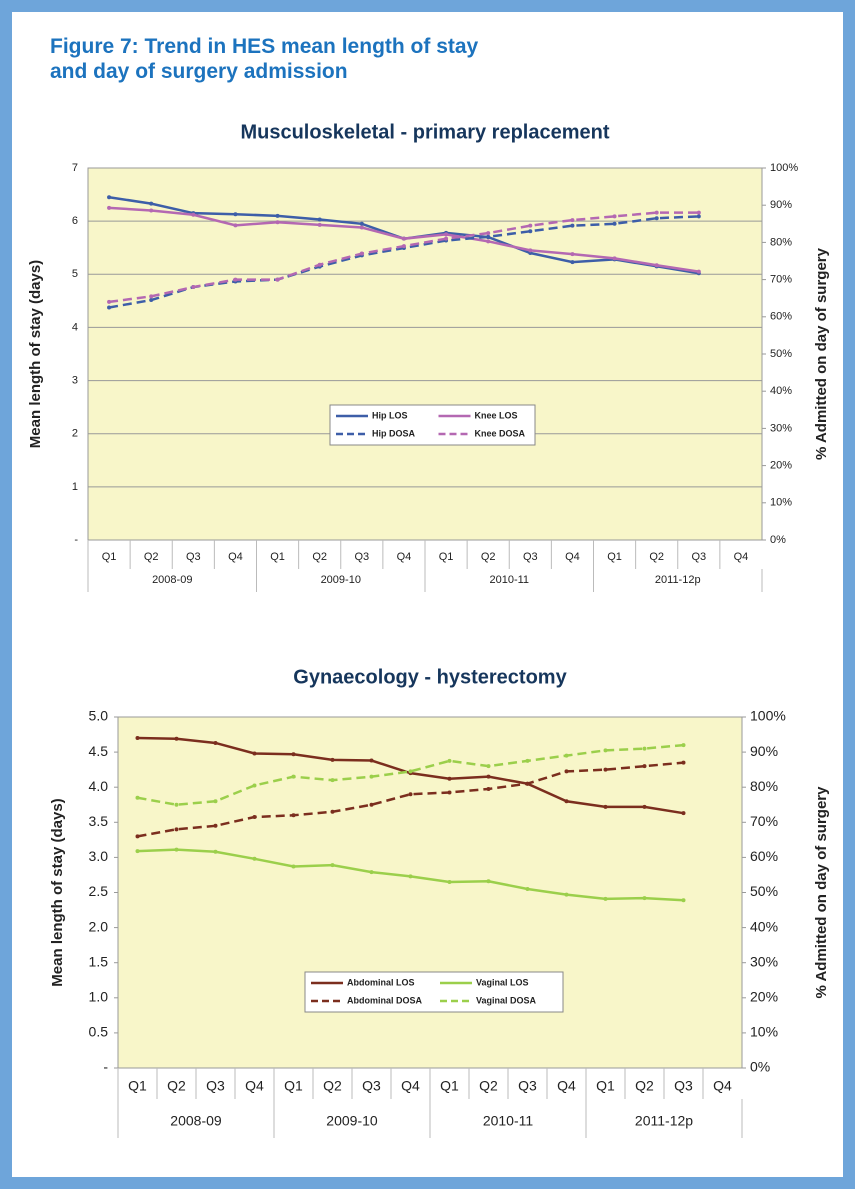 The width and height of the screenshot is (855, 1189). What do you see at coordinates (99, 926) in the screenshot?
I see `y-tick-label: 2.0` at bounding box center [99, 926].